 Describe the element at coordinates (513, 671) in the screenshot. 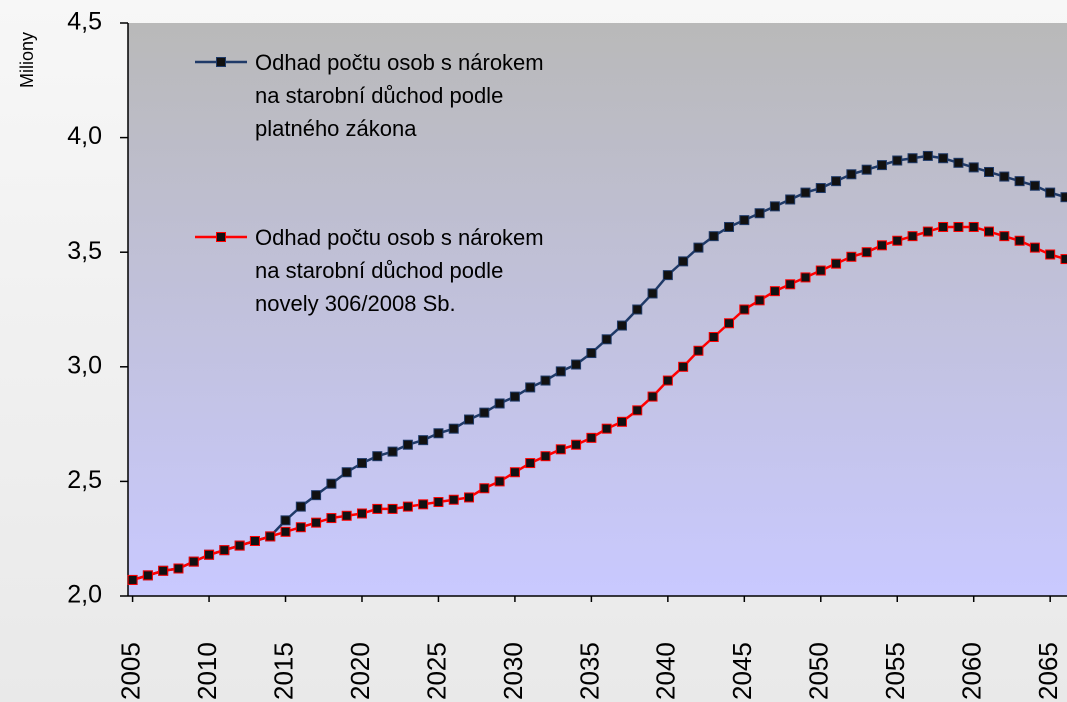

I see `x-tick-label: 2030` at that location.